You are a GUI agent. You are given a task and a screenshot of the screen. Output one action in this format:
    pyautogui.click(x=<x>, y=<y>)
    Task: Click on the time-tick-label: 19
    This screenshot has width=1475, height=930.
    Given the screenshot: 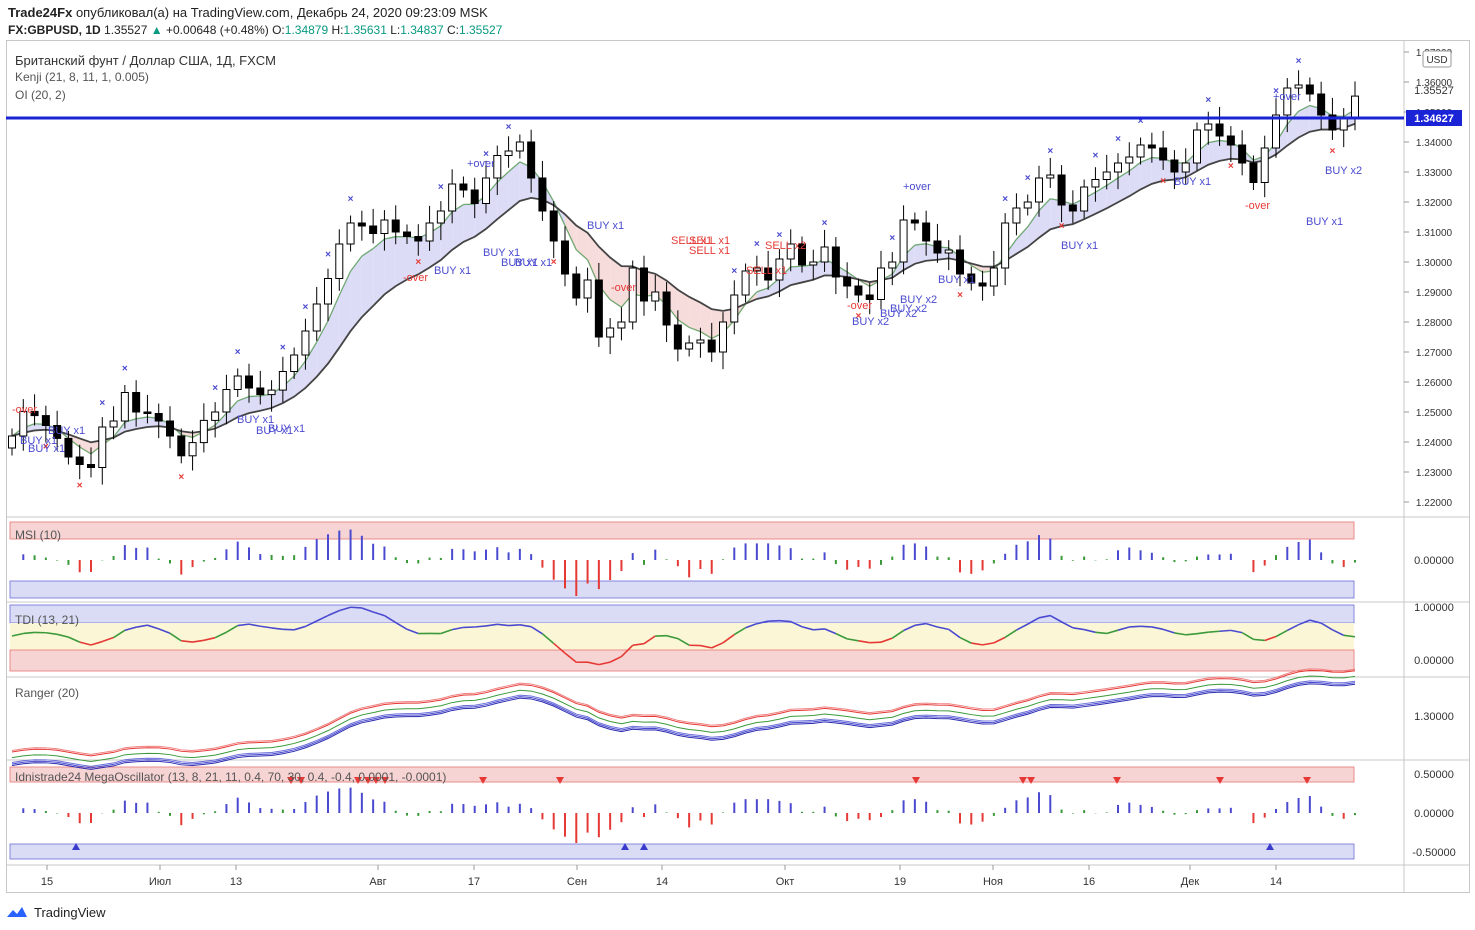 What is the action you would take?
    pyautogui.click(x=900, y=882)
    